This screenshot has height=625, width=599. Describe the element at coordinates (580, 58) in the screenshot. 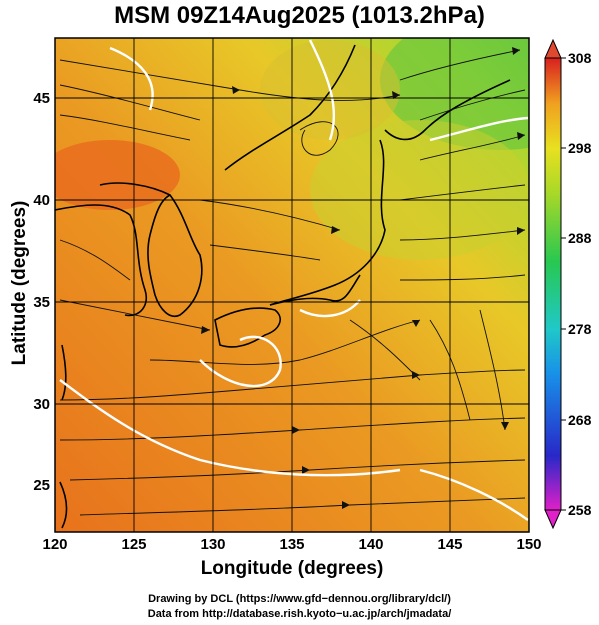

I see `colorbar-tick-label: 308` at that location.